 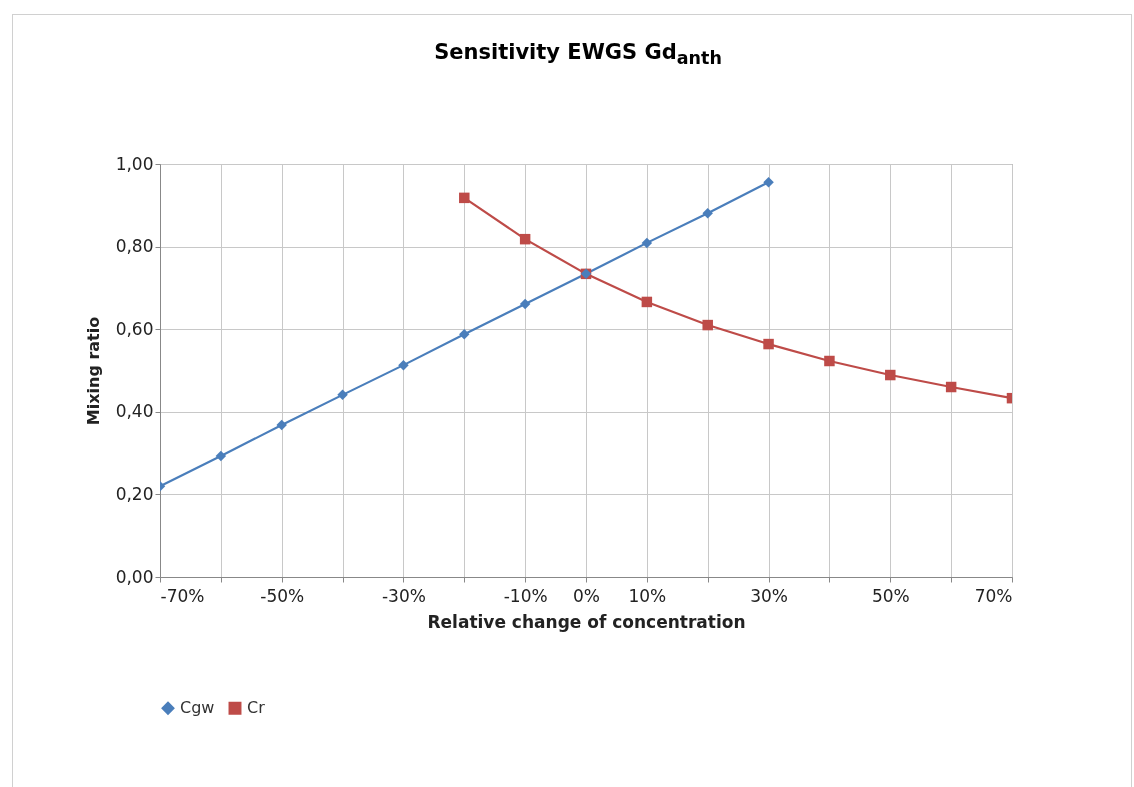 What do you see at coordinates (890, 595) in the screenshot?
I see `x-tick-label: 50%` at bounding box center [890, 595].